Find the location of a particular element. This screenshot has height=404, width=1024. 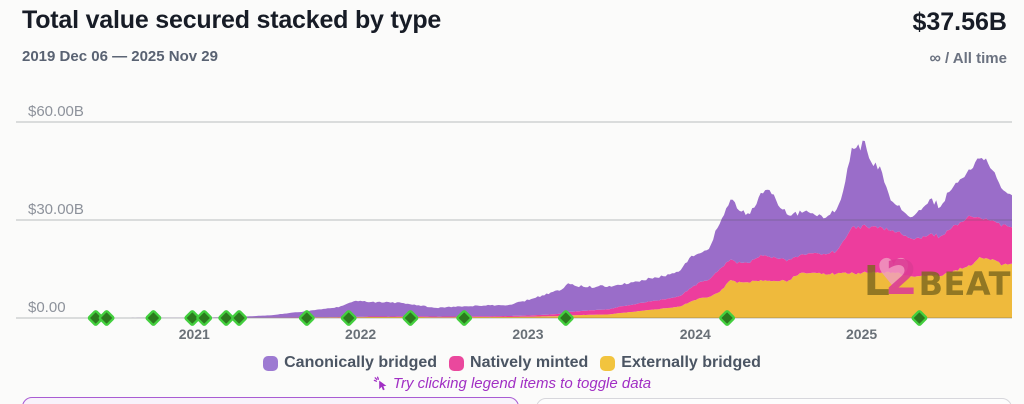

bottom-tab-selected is located at coordinates (270, 400).